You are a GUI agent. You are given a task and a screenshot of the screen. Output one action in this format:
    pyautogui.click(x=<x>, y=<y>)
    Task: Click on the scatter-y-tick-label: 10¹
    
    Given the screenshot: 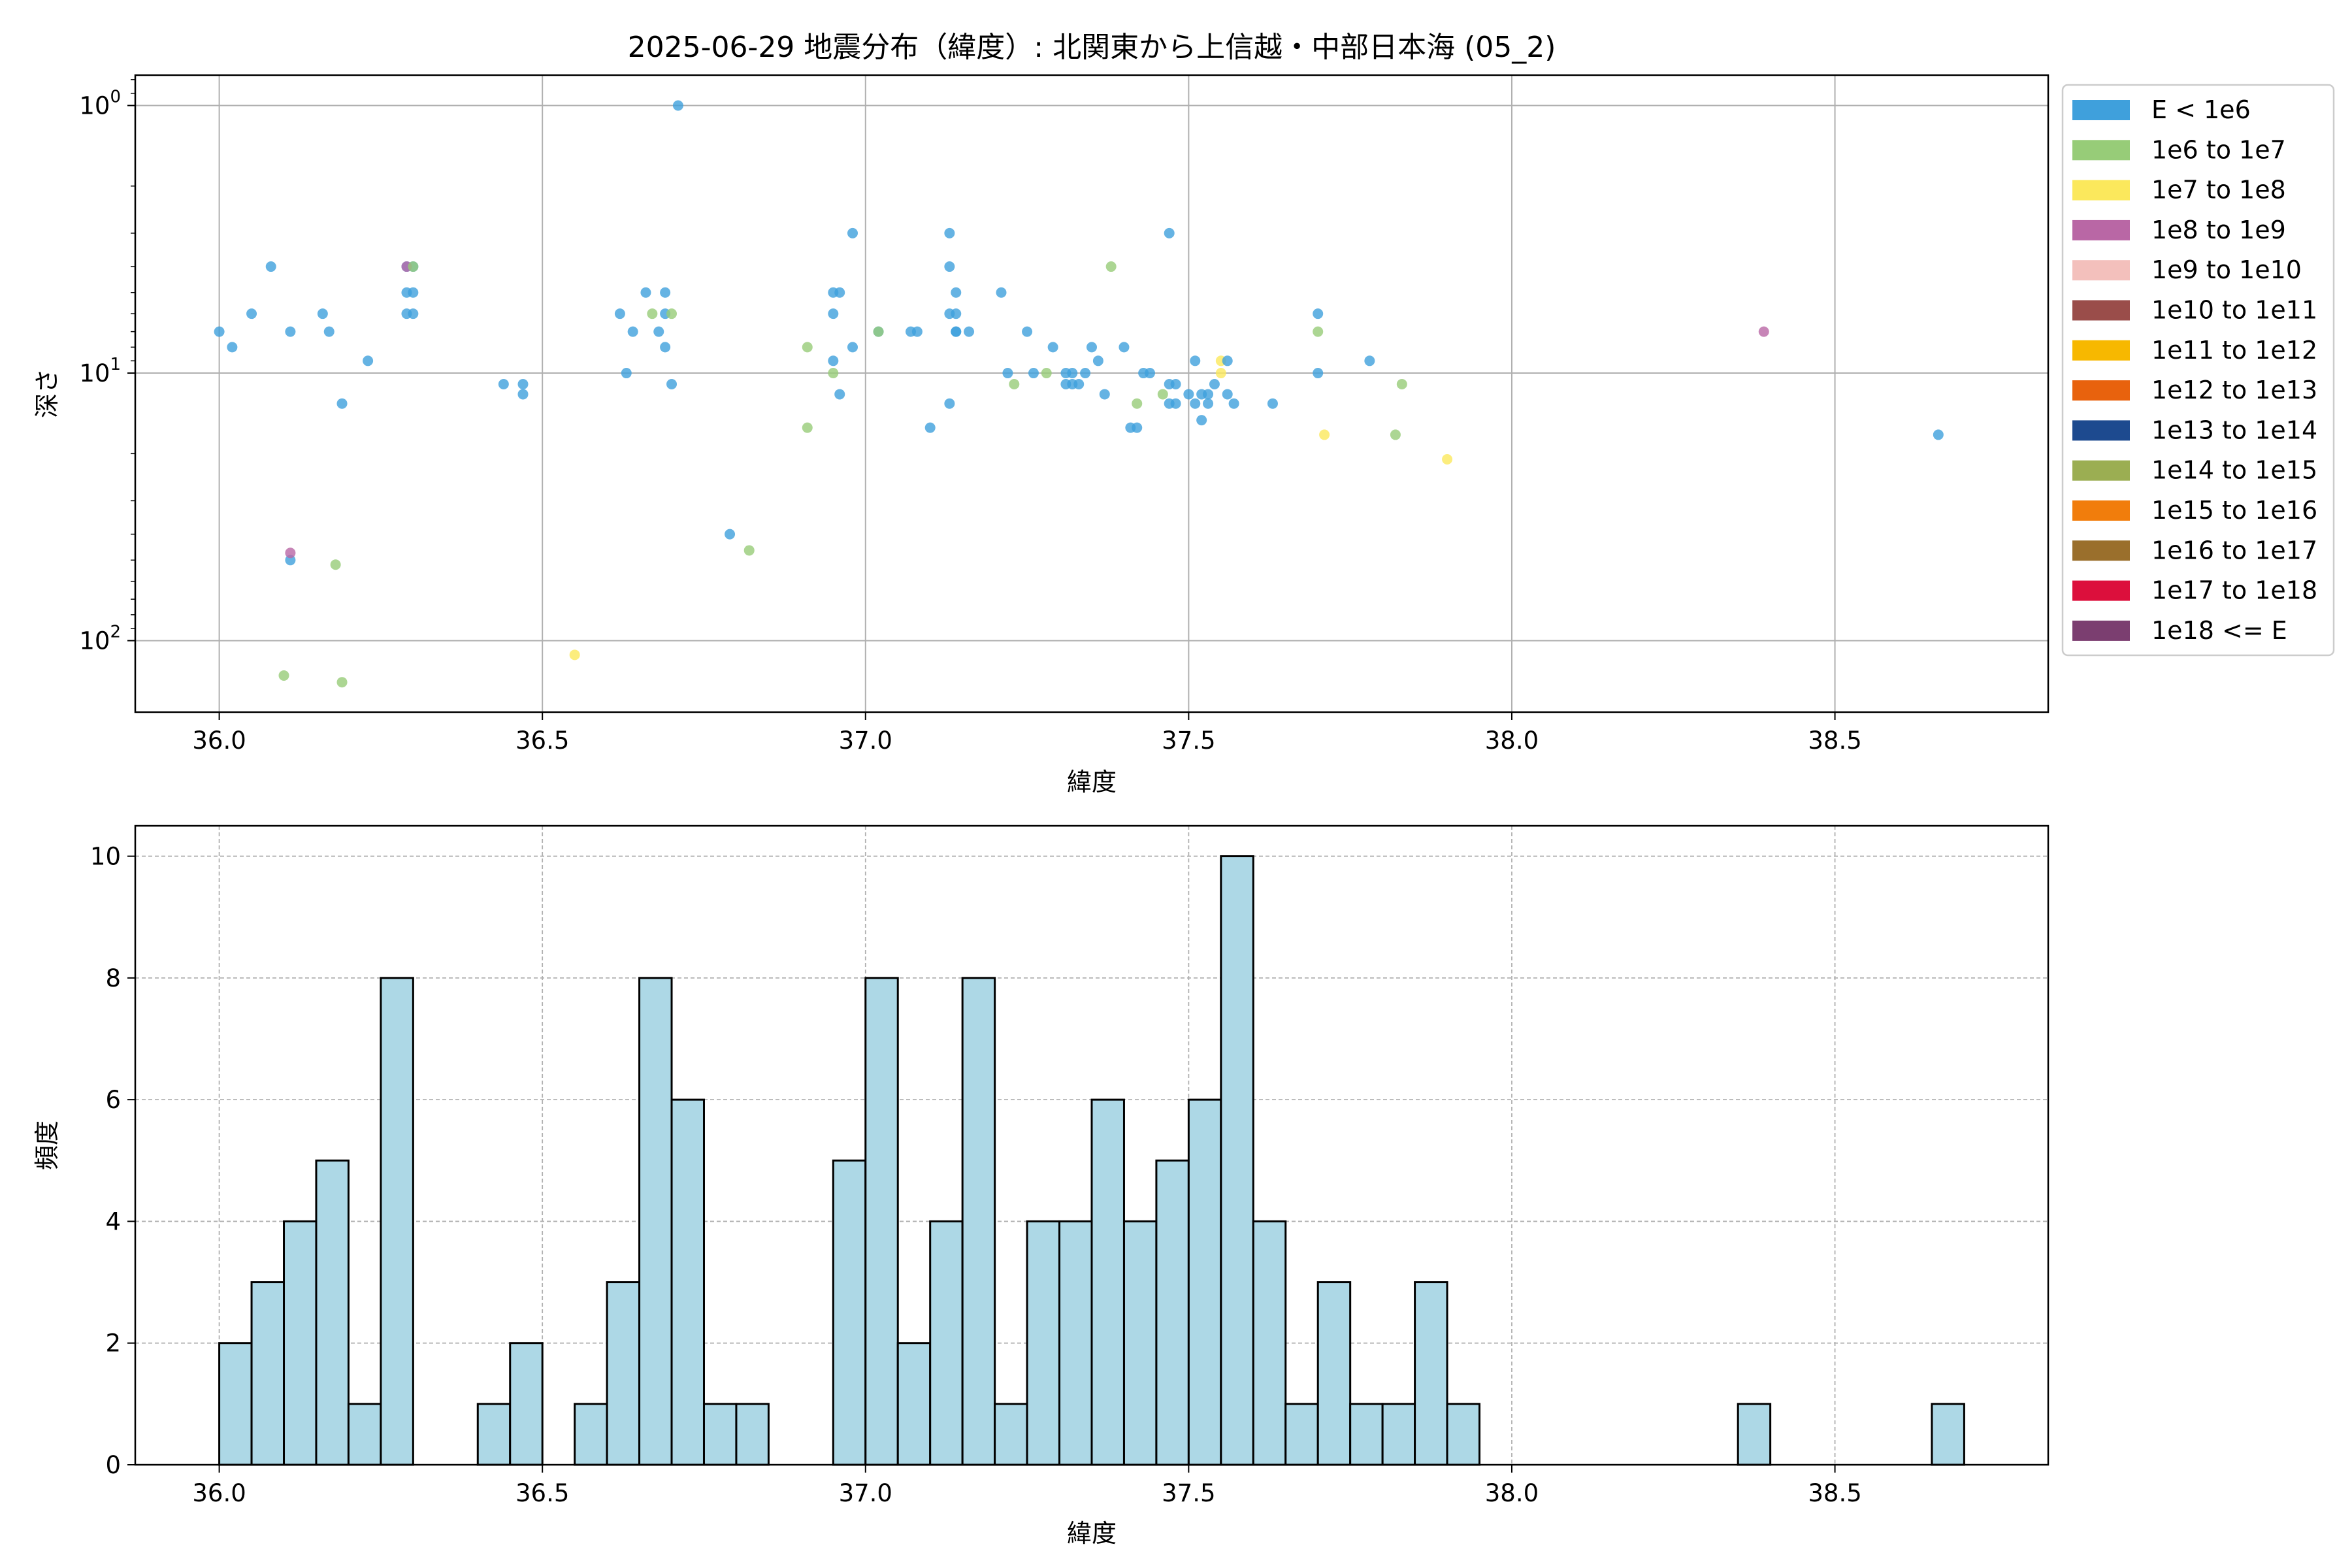 What is the action you would take?
    pyautogui.click(x=100, y=371)
    